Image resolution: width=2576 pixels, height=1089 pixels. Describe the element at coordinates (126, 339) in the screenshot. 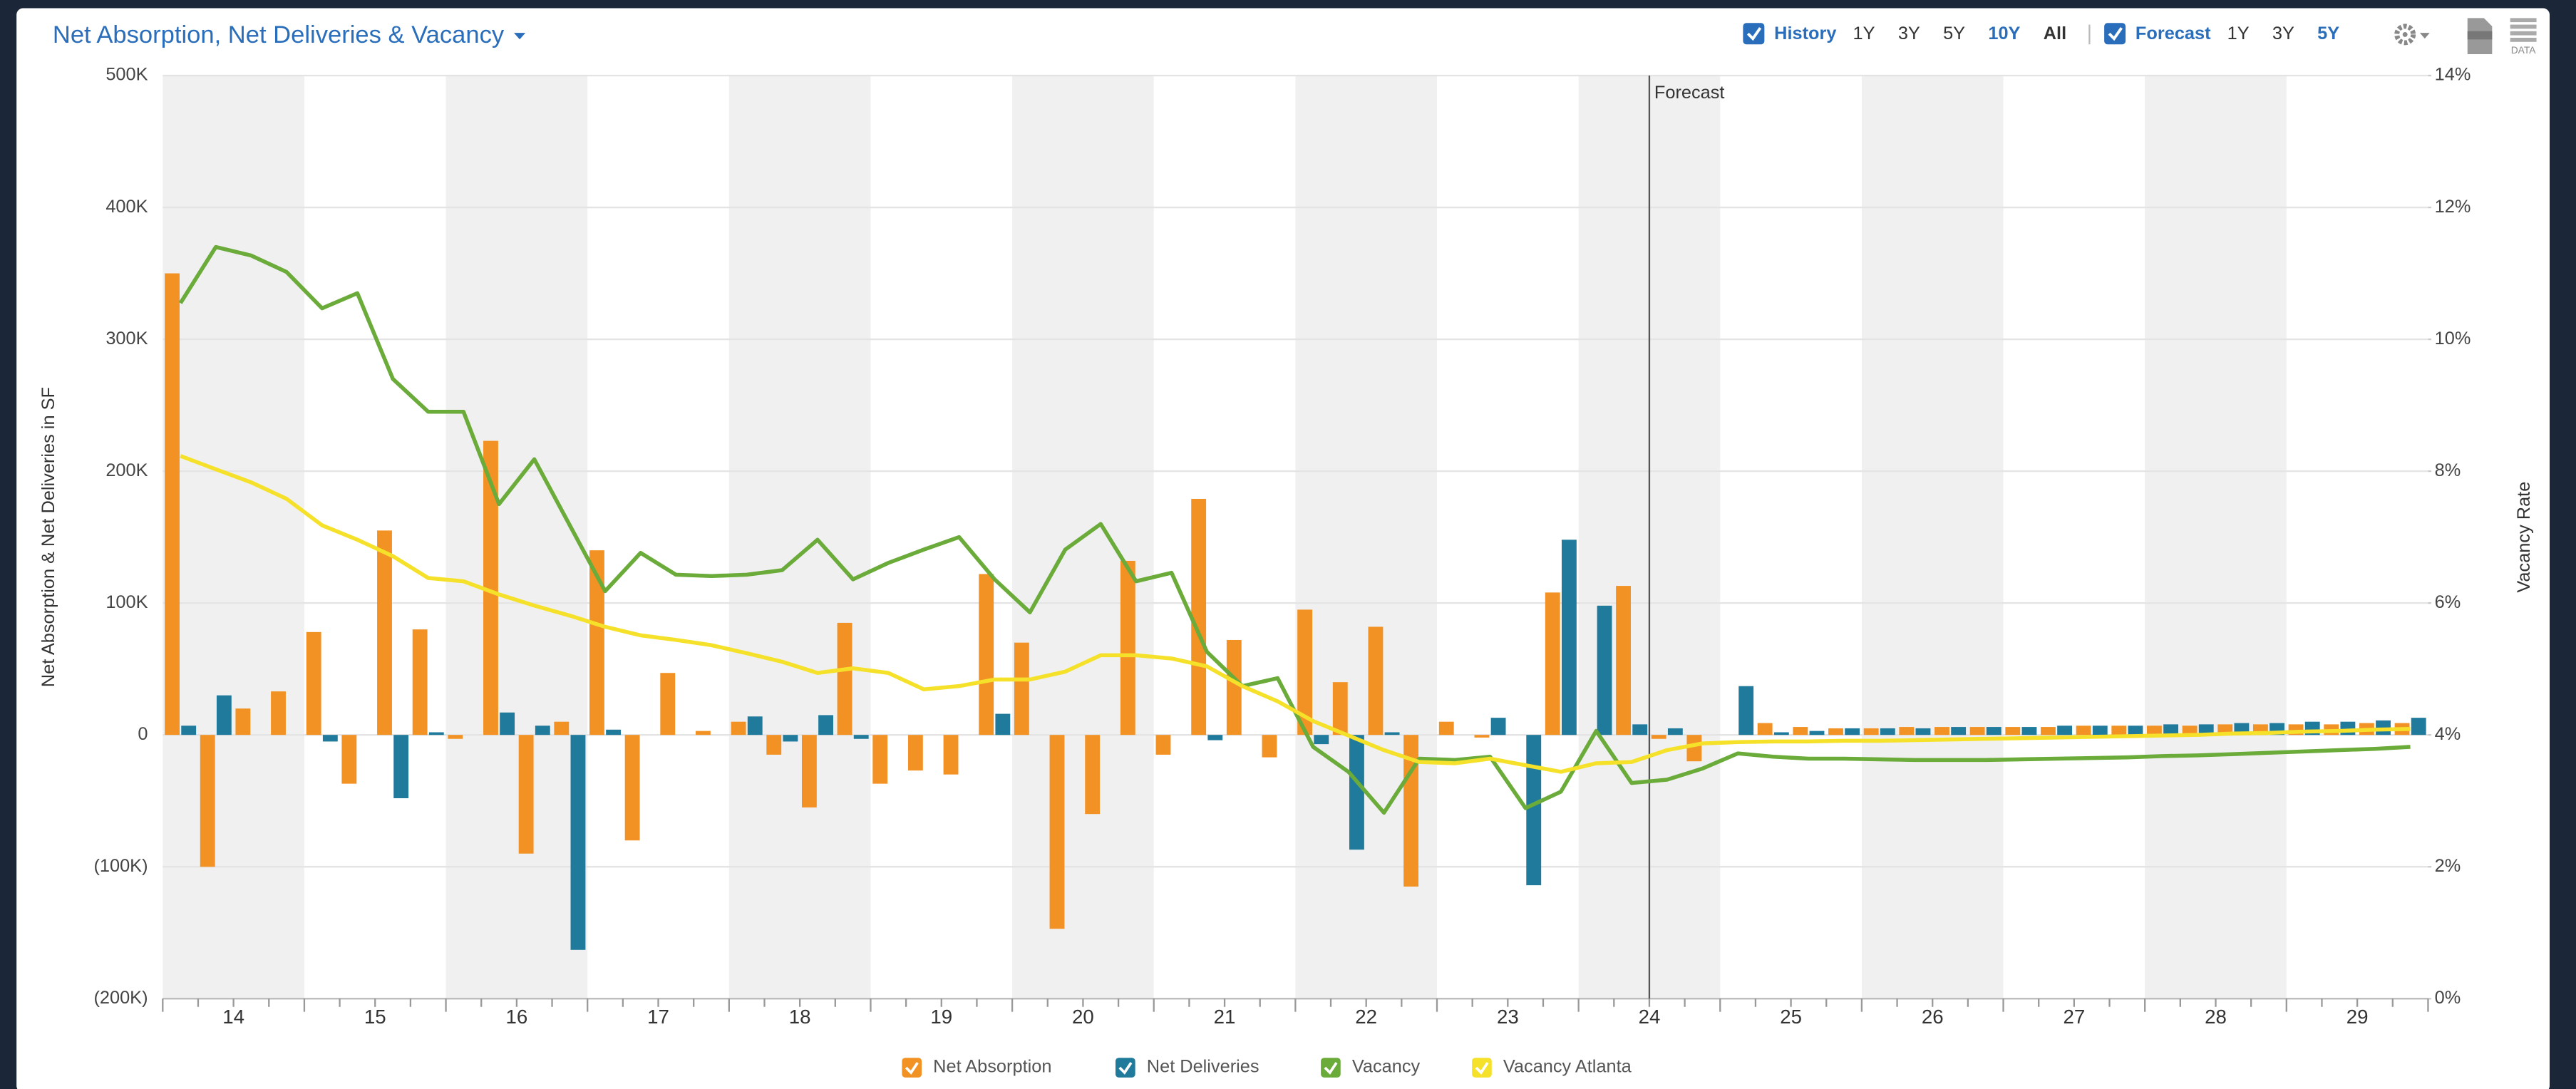

I see `y-tick-label: 300K` at that location.